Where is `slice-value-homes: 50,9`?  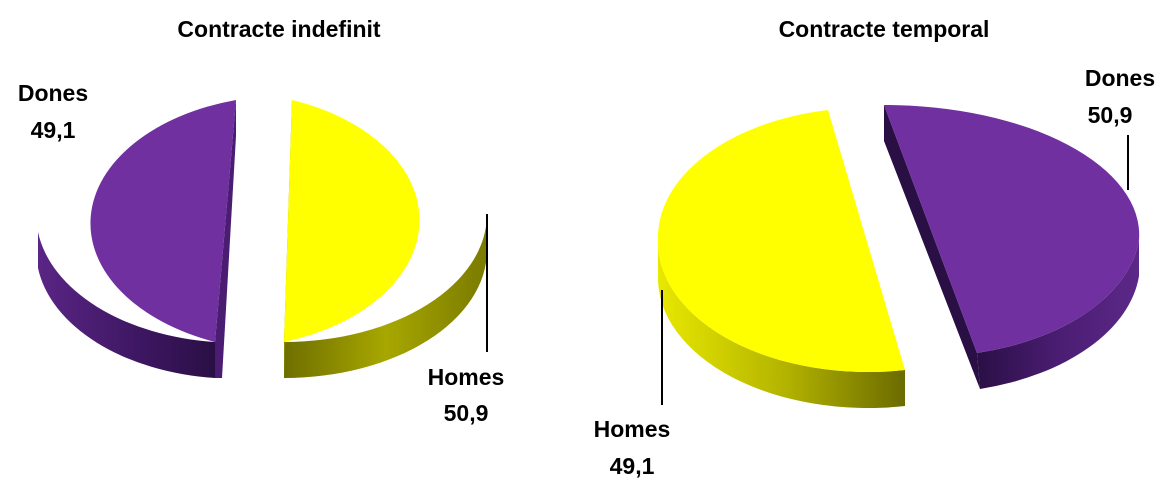 slice-value-homes: 50,9 is located at coordinates (466, 413).